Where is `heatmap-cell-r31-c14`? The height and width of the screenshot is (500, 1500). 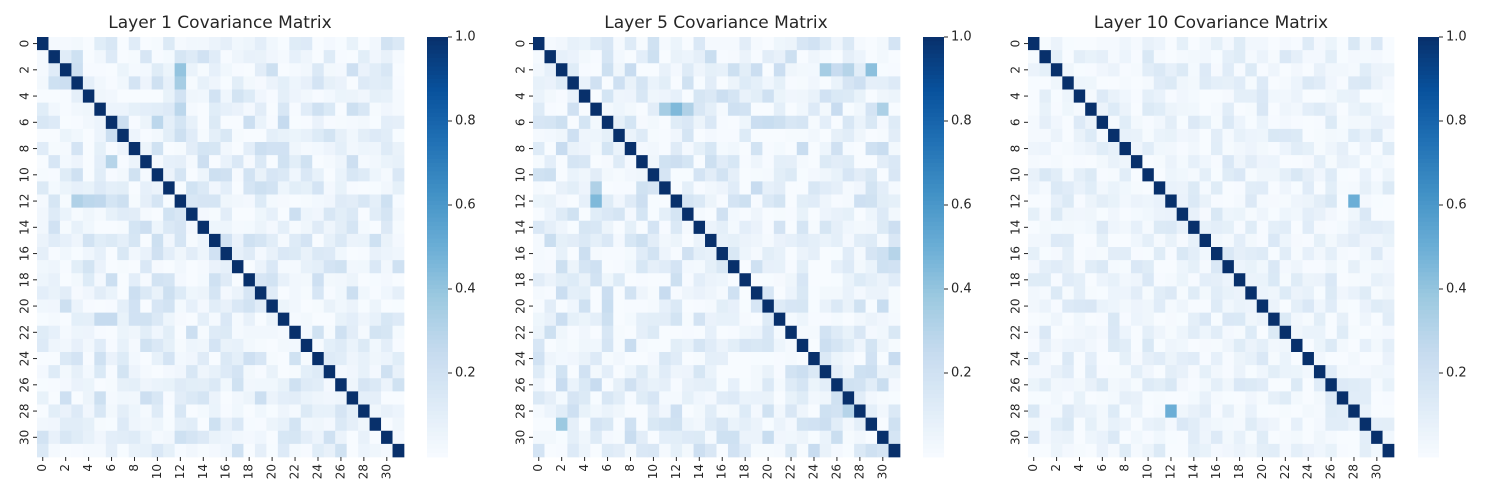
heatmap-cell-r31-c14 is located at coordinates (1194, 450).